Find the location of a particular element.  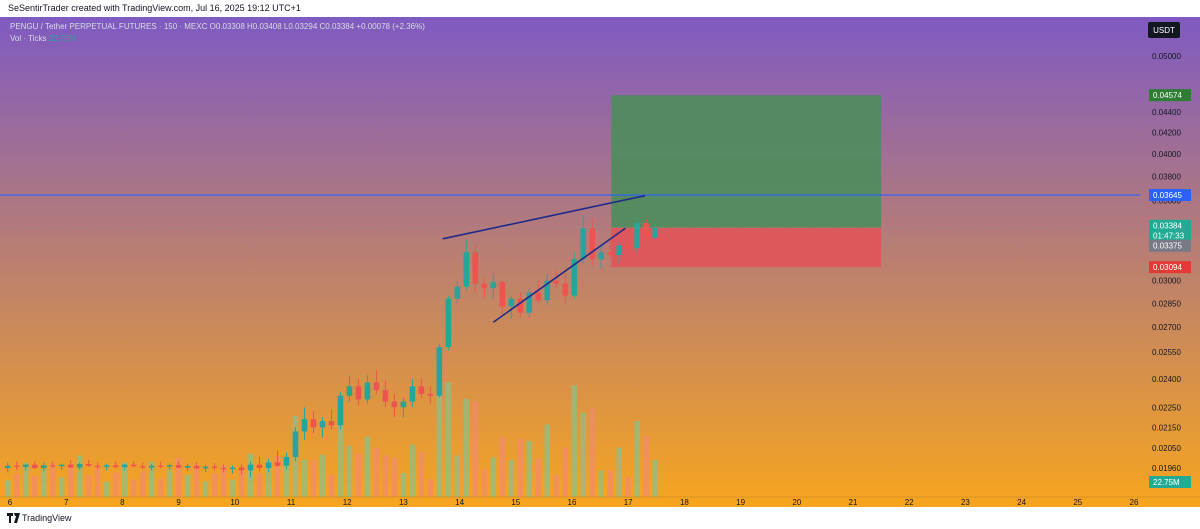

price-tick-label: 0.02150 is located at coordinates (1166, 427).